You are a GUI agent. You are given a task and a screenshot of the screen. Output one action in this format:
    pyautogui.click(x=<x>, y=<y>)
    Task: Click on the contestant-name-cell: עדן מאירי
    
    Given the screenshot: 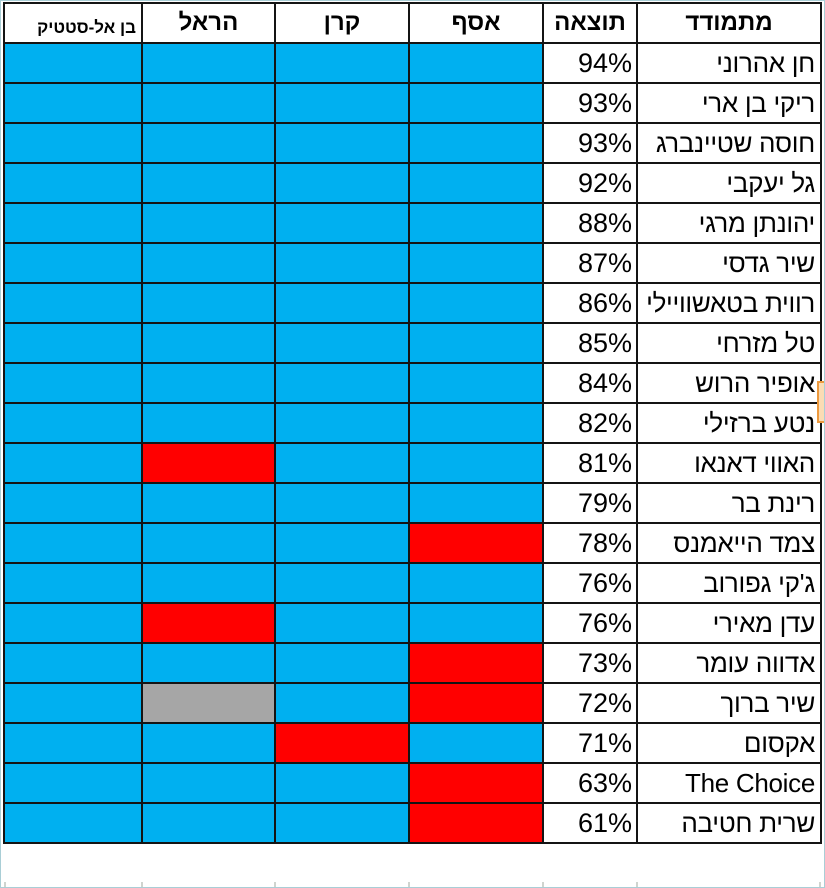 What is the action you would take?
    pyautogui.click(x=729, y=623)
    